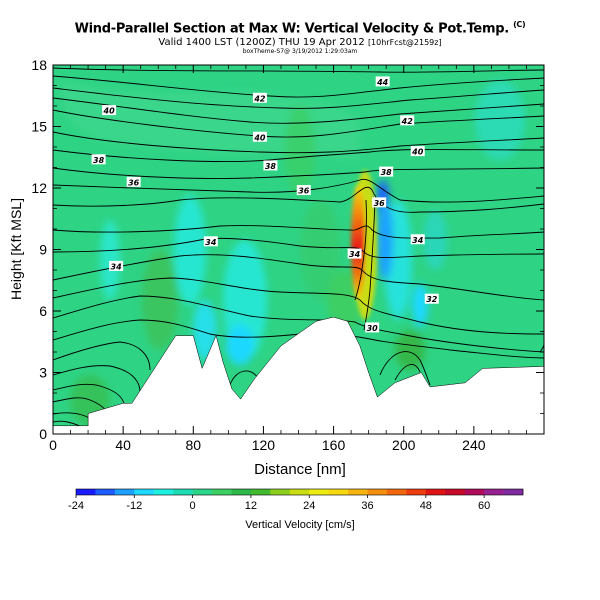  I want to click on colorbar-frame, so click(299, 492).